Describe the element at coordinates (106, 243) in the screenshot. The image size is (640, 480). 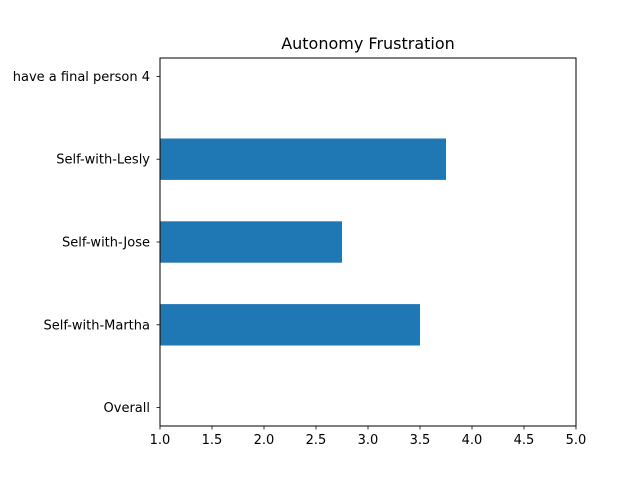
I see `y-tick-label: Self-with-Jose` at that location.